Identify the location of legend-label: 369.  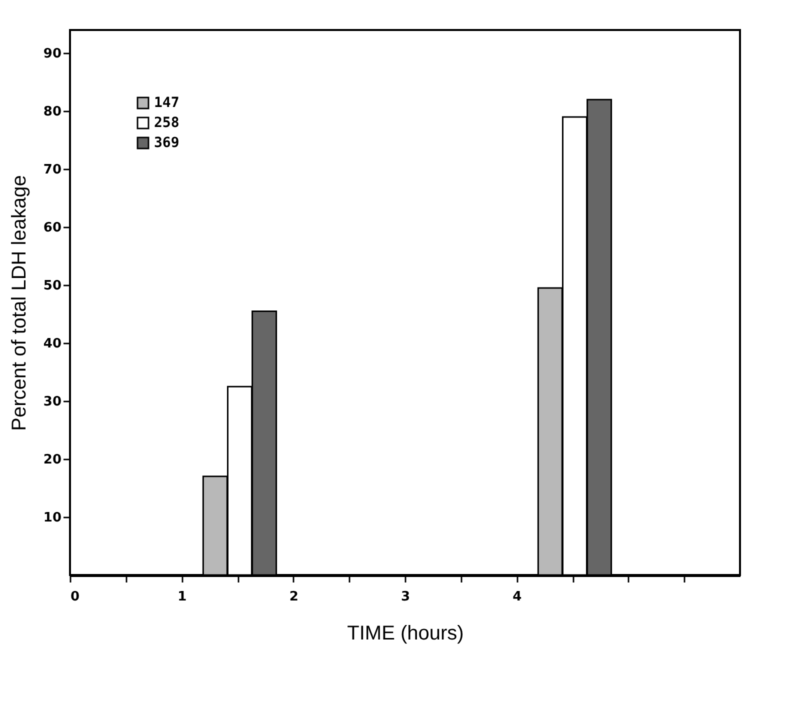
(167, 143).